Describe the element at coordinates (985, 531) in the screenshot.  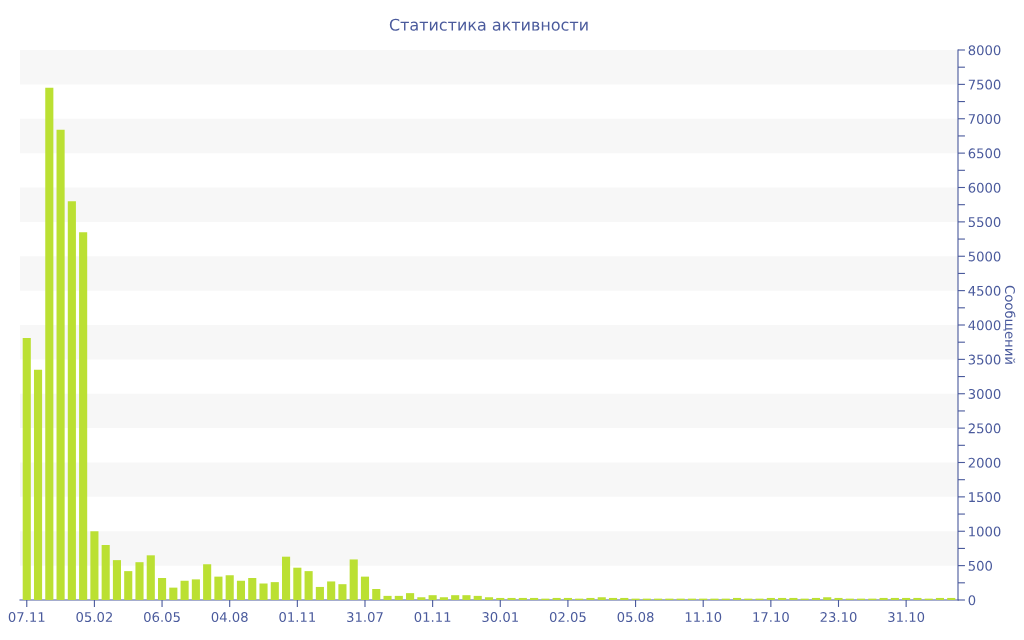
I see `y-tick-label: 1000` at that location.